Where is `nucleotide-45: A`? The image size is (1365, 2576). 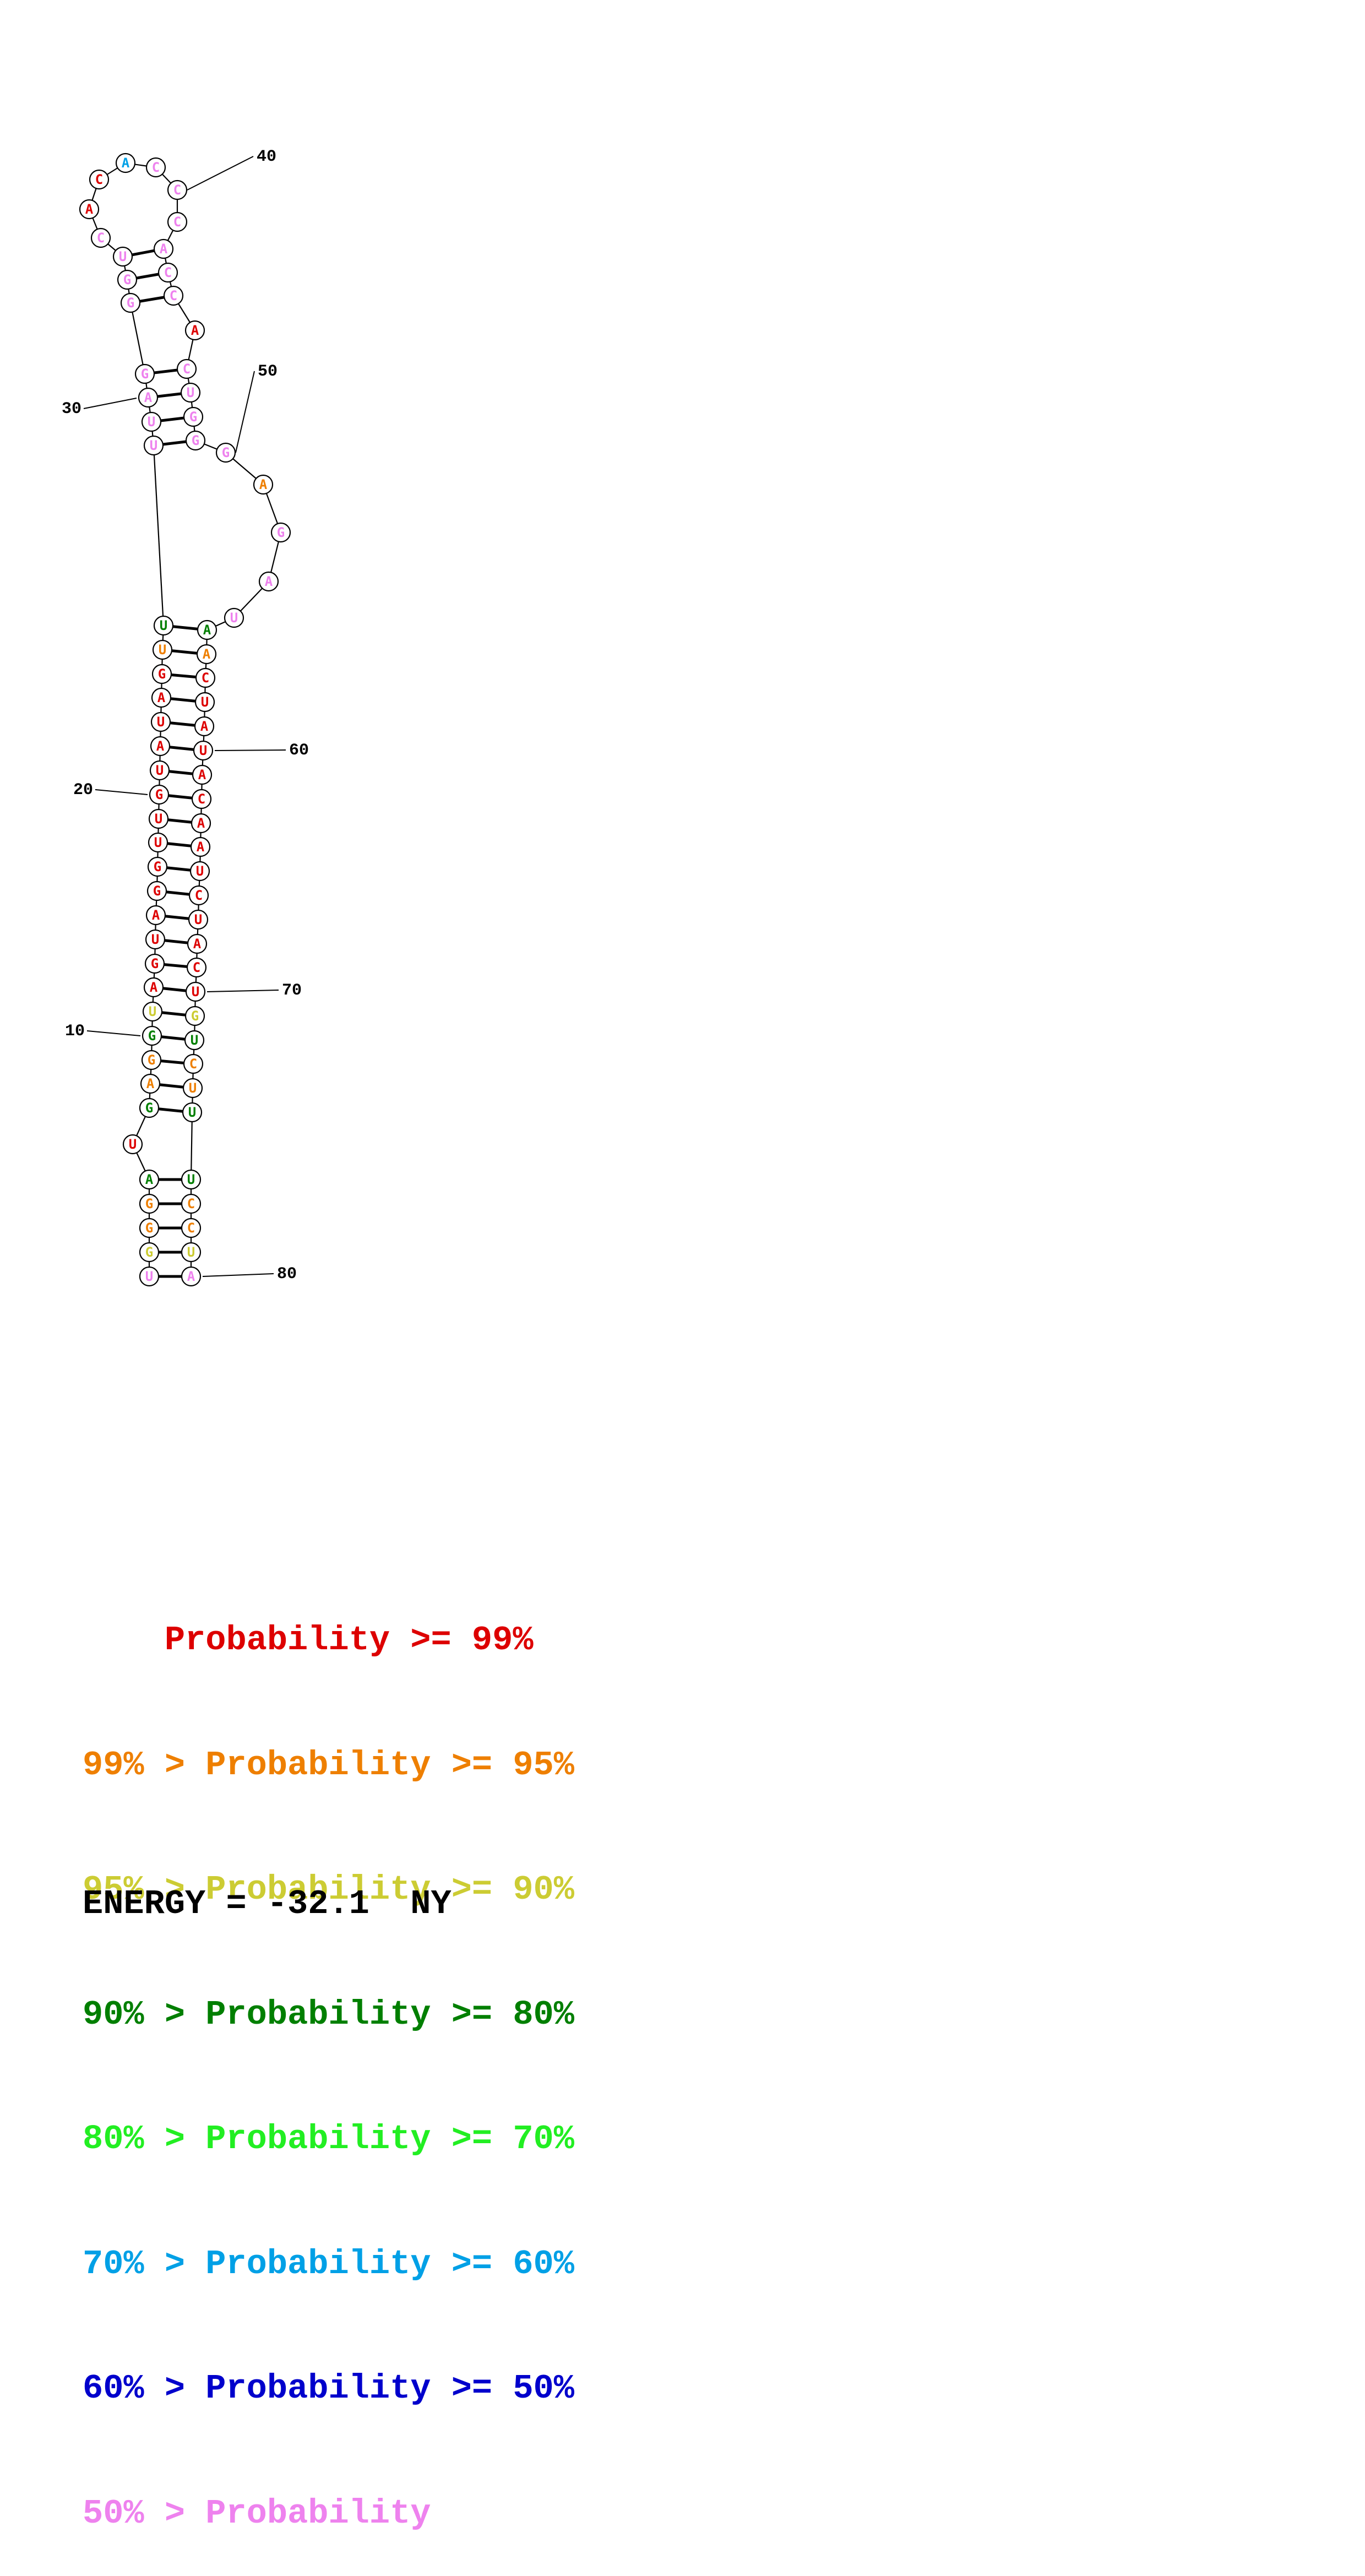 nucleotide-45: A is located at coordinates (194, 331).